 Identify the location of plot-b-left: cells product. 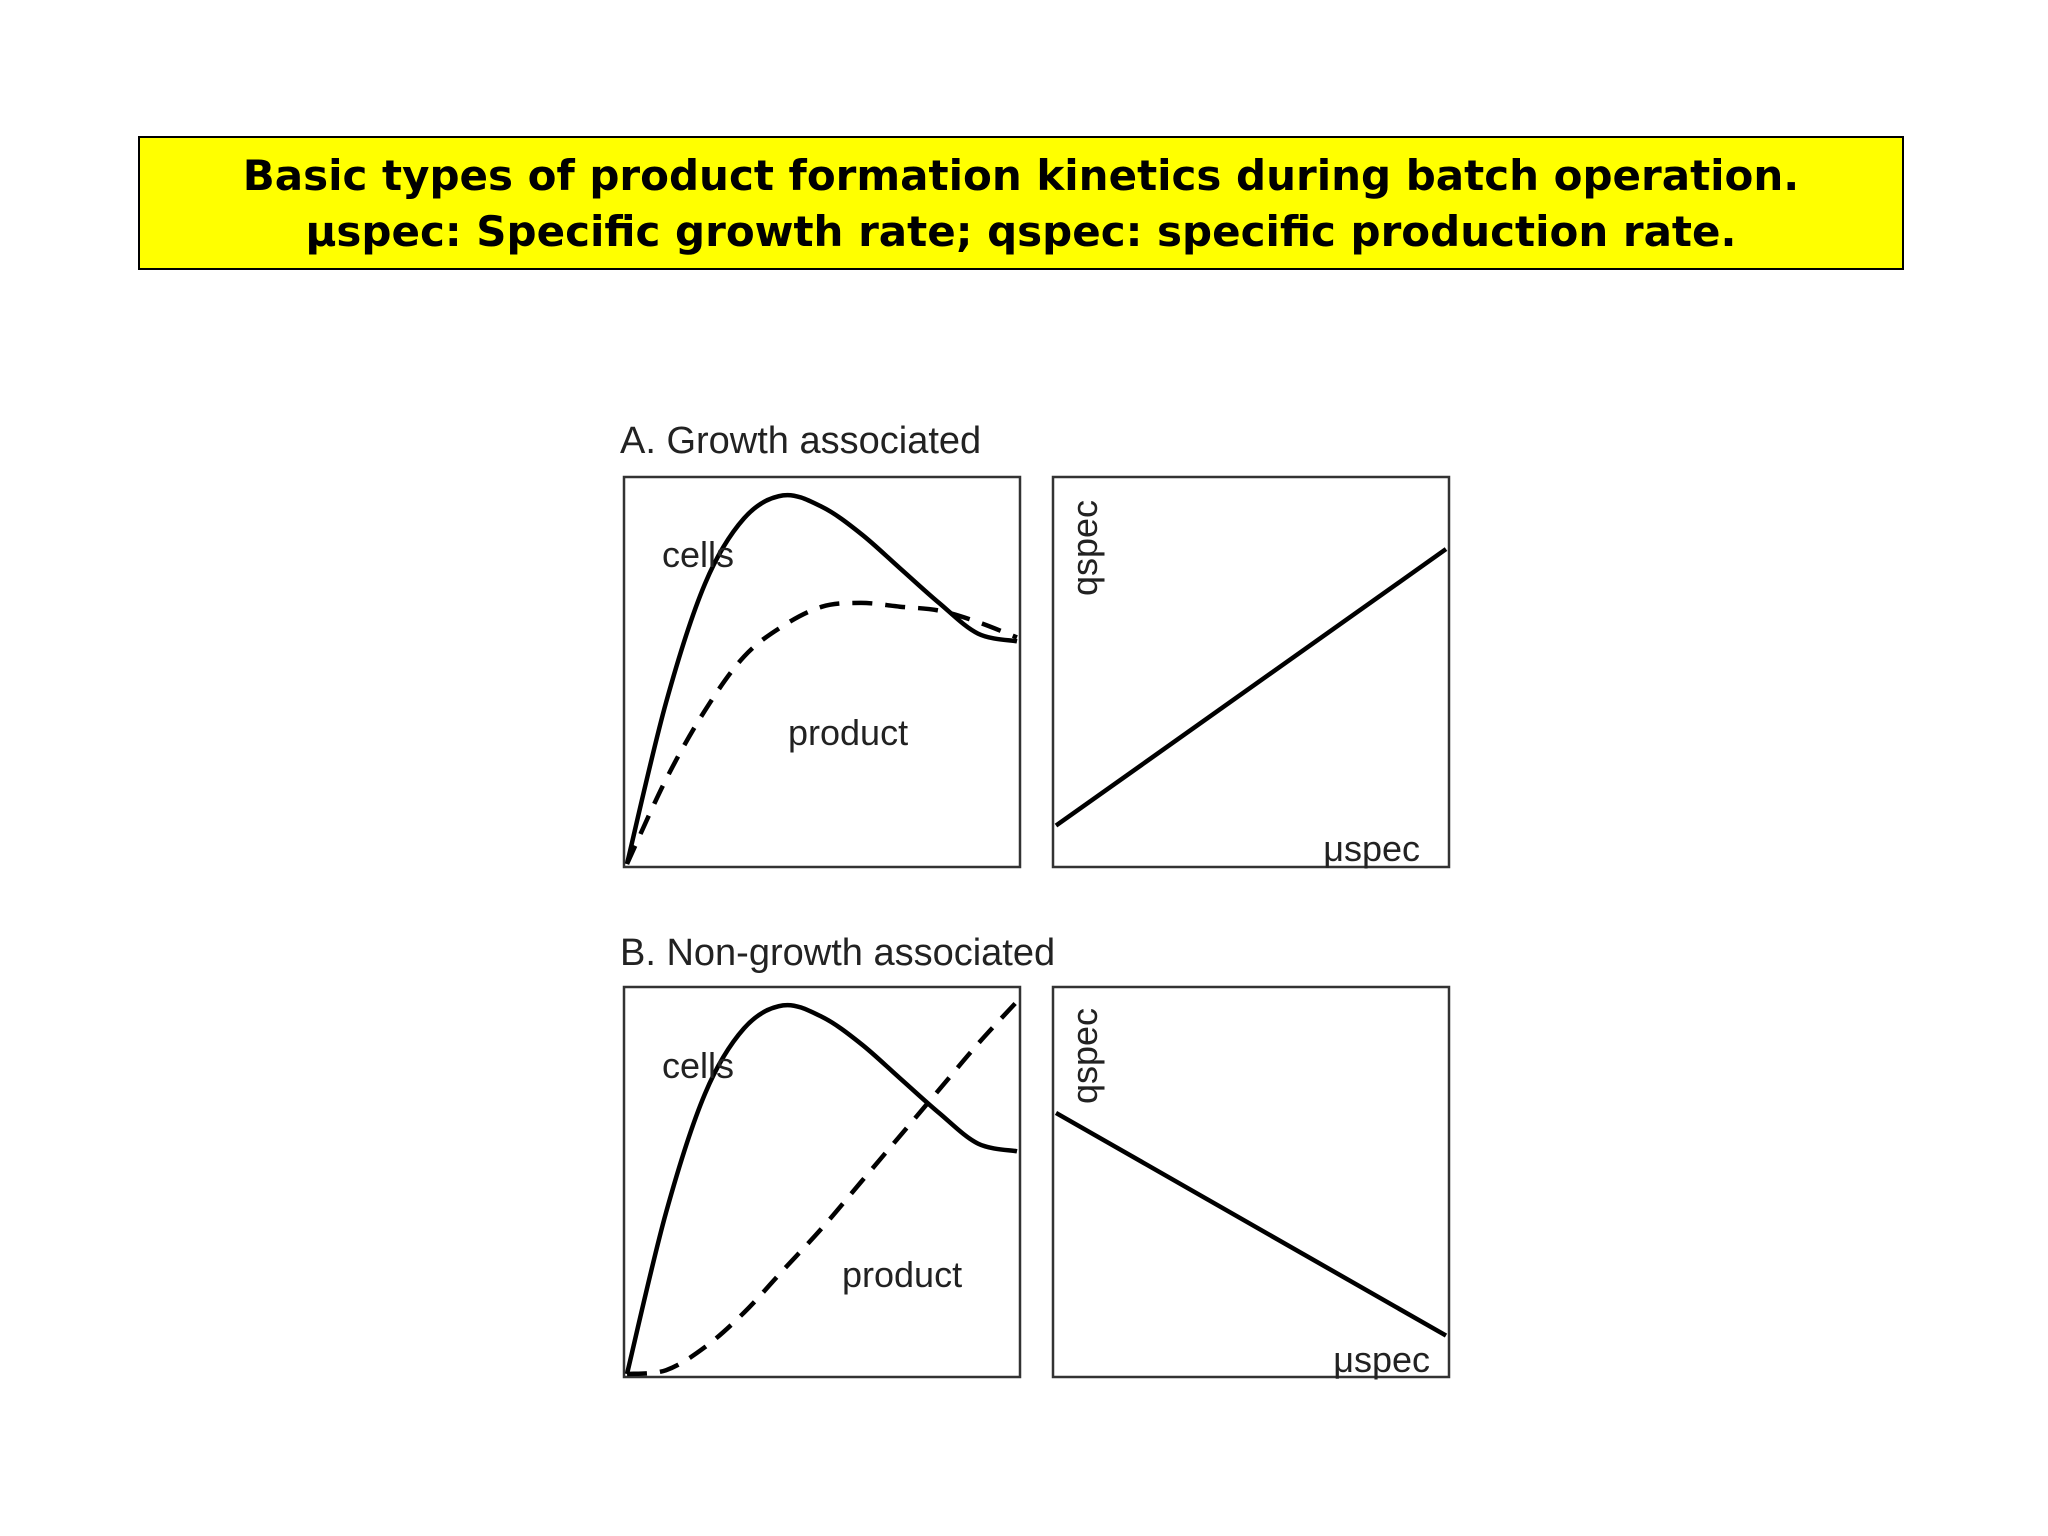
(821, 1188).